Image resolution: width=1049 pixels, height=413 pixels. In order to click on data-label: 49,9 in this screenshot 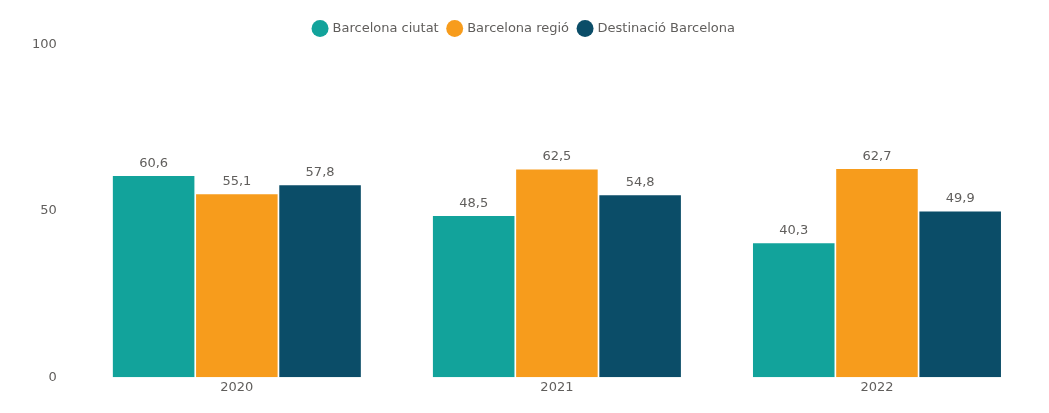, I will do `click(960, 198)`.